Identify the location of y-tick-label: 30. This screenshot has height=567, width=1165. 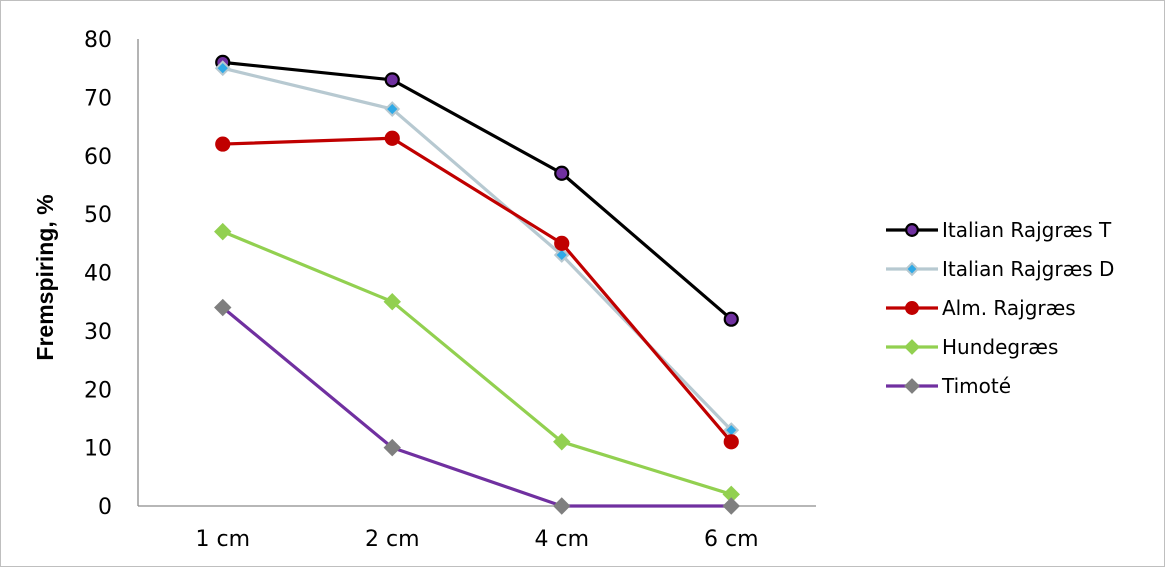
(98, 332).